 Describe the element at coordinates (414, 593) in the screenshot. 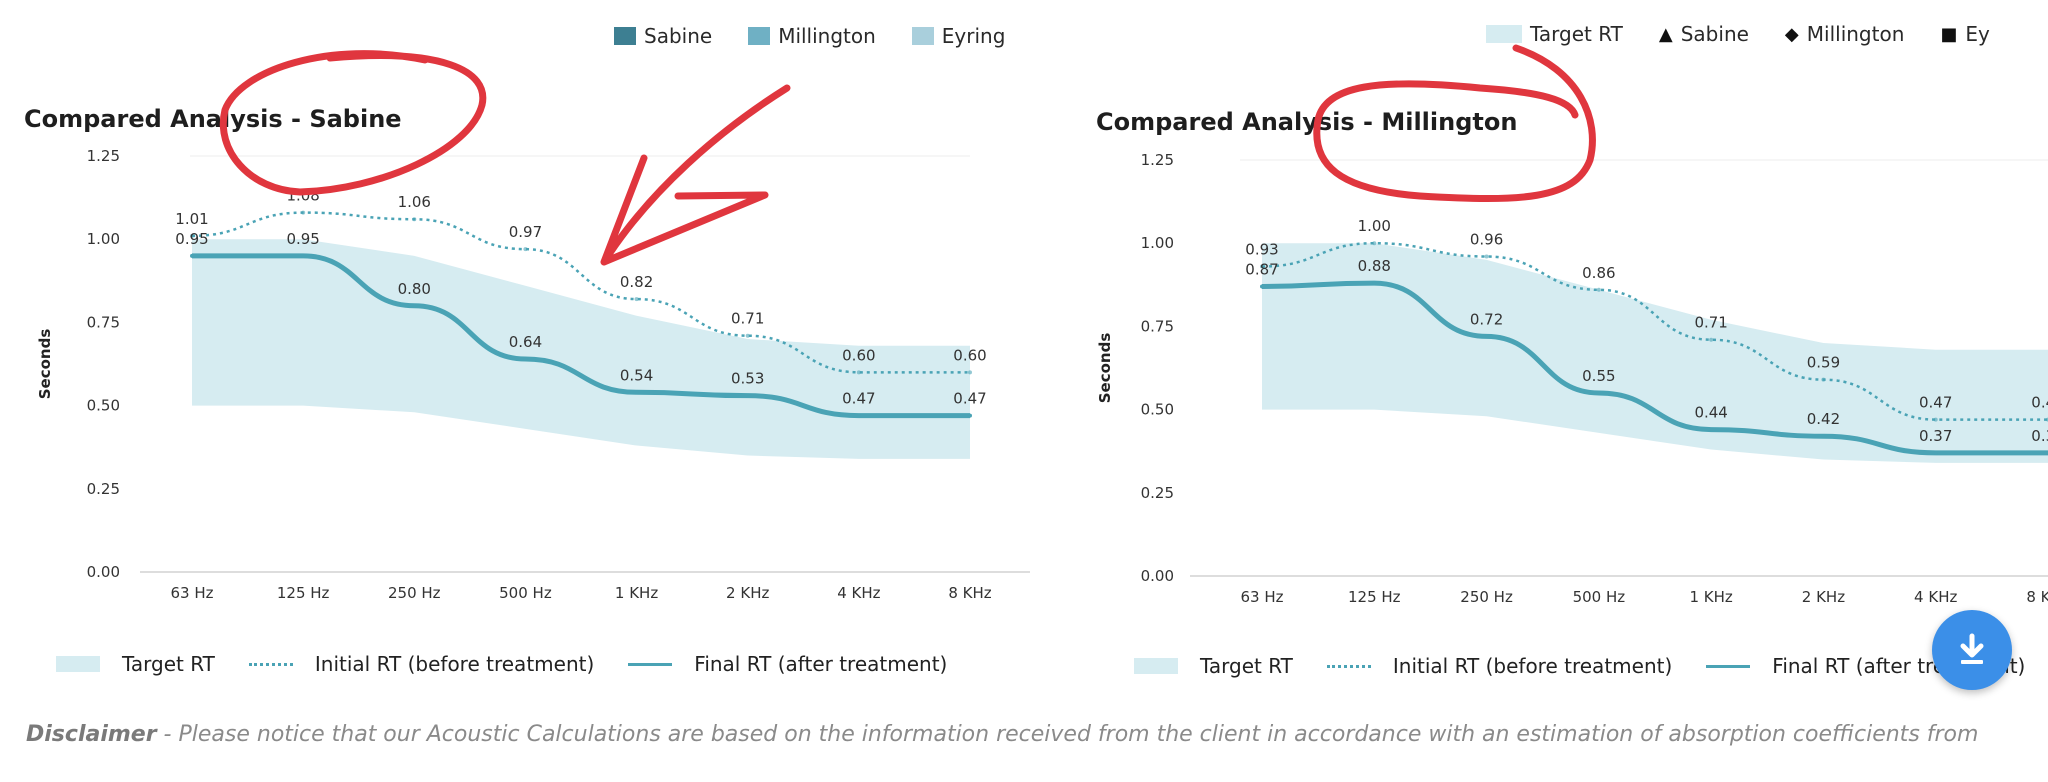

I see `x-tick-label: 250 Hz` at that location.